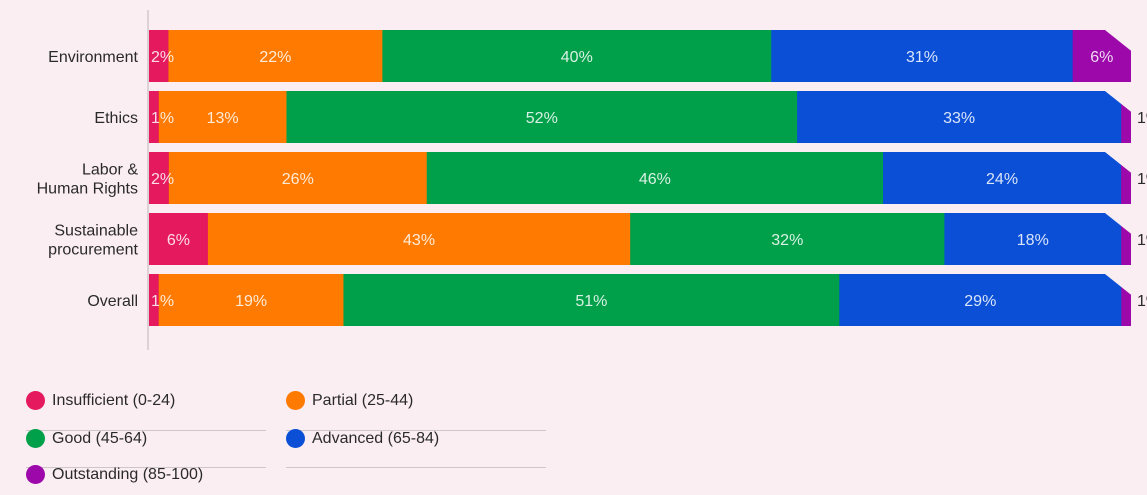 The width and height of the screenshot is (1147, 495). I want to click on data-label: 18%, so click(1033, 240).